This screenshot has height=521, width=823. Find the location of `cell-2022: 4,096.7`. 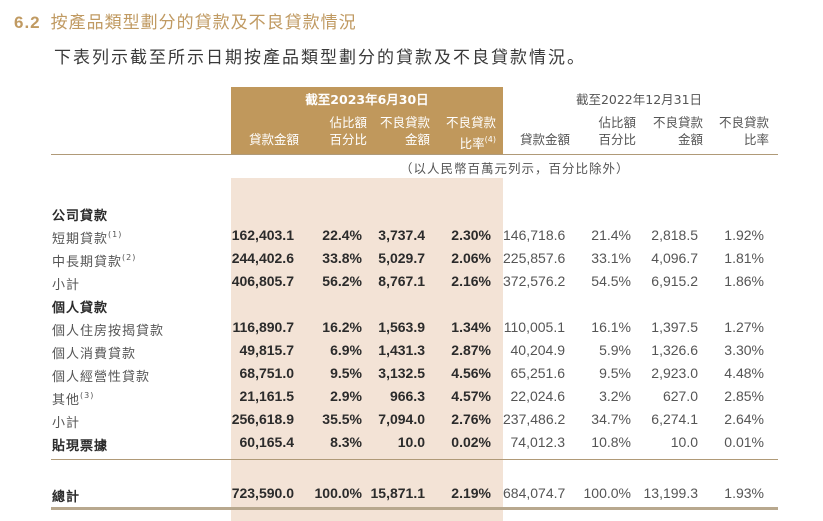

cell-2022: 4,096.7 is located at coordinates (674, 258).